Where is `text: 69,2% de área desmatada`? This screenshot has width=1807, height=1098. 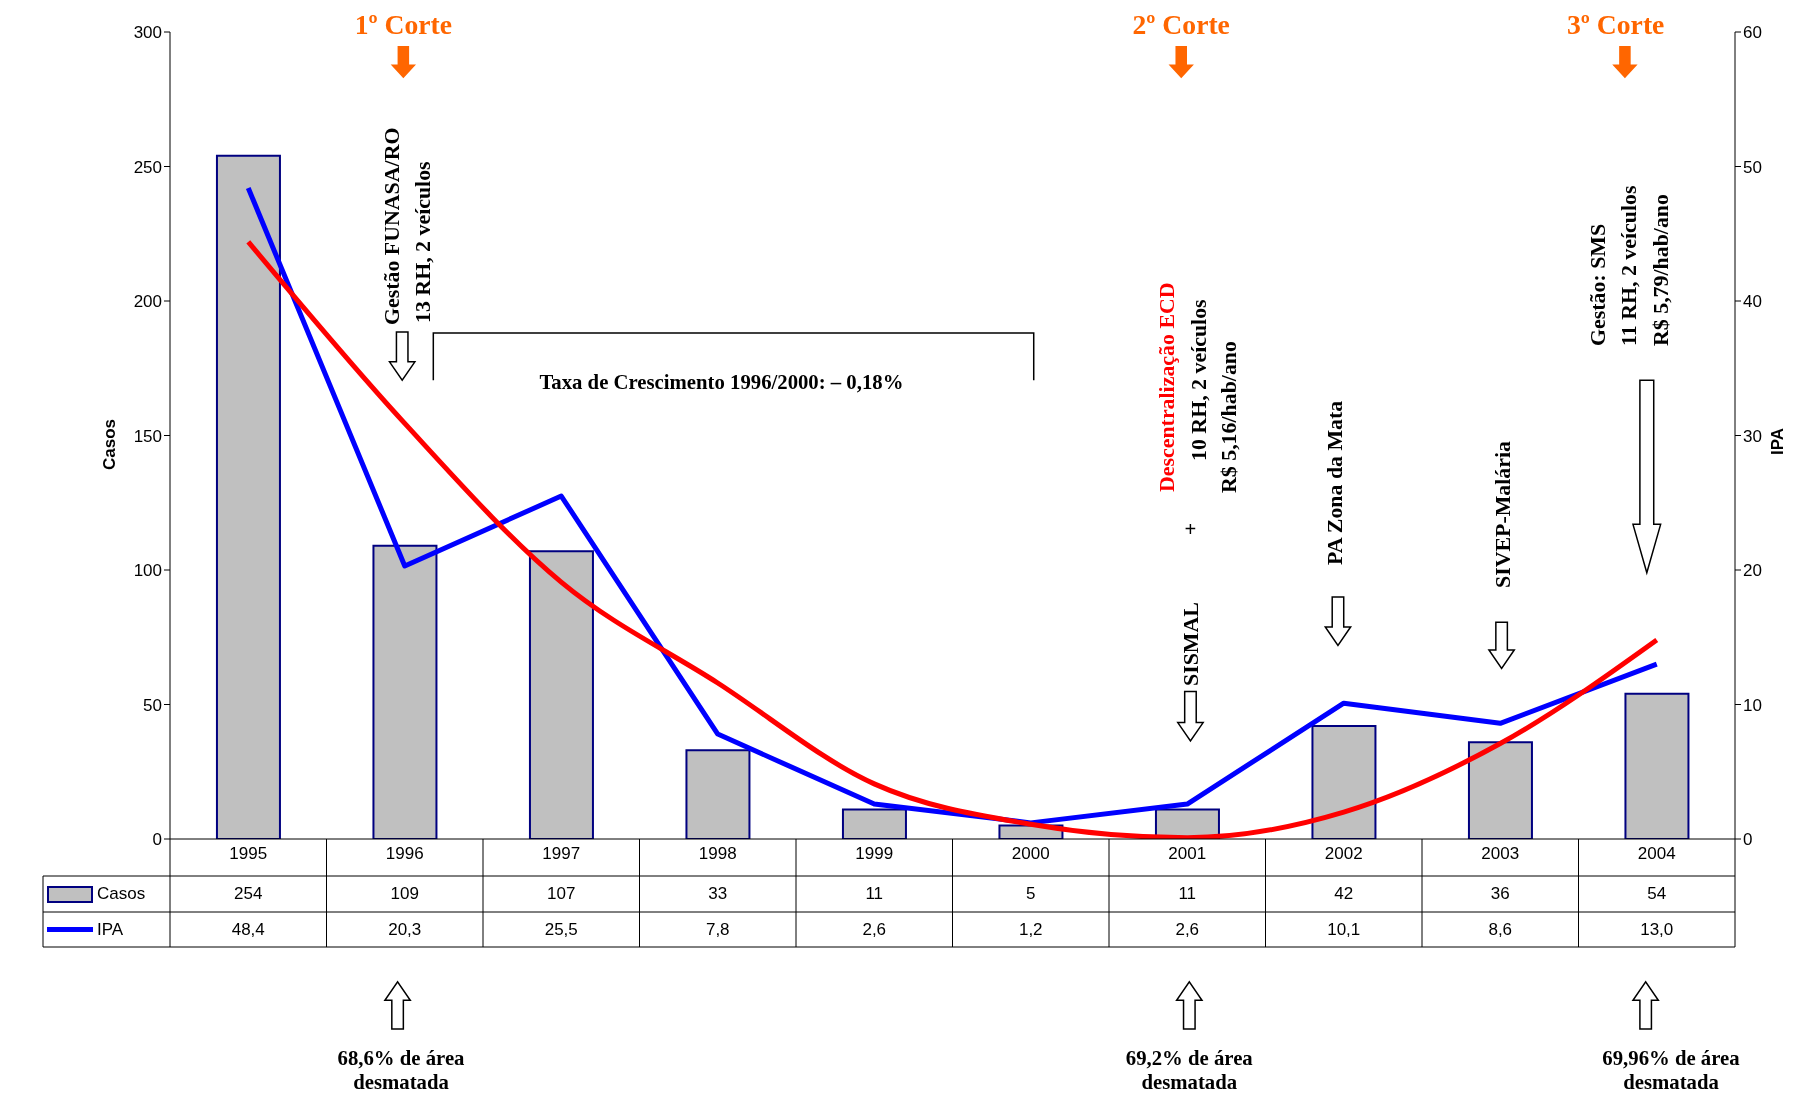 text: 69,2% de área desmatada is located at coordinates (1189, 1069).